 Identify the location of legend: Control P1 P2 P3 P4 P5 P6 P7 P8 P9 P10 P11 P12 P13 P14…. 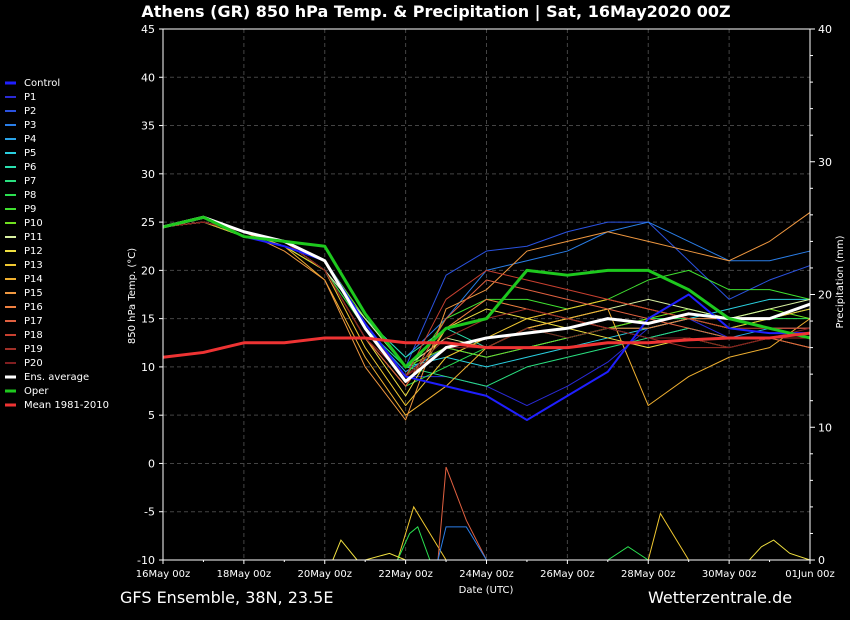
(57, 244).